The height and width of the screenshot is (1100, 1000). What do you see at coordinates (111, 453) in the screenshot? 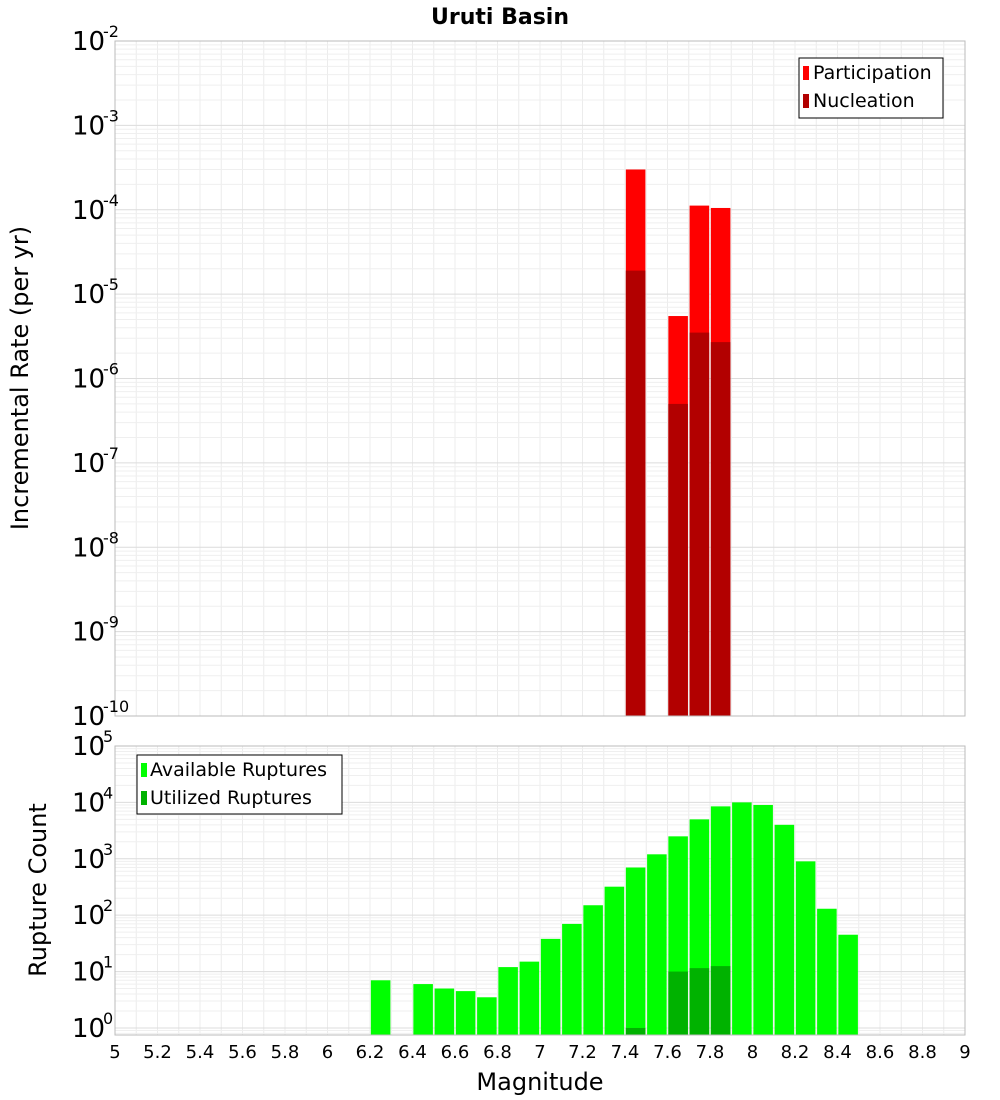
I see `y-tick-exponent: -7` at bounding box center [111, 453].